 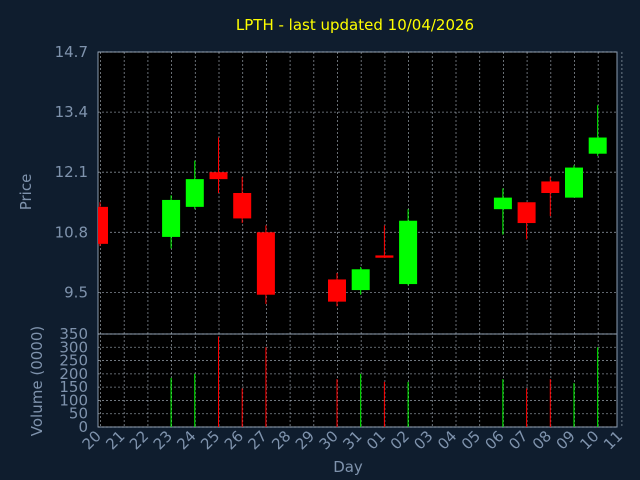 What do you see at coordinates (71, 172) in the screenshot?
I see `price-tick-label: 12.1` at bounding box center [71, 172].